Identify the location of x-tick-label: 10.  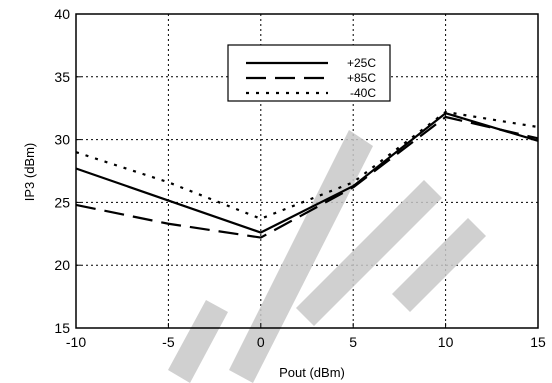
(446, 342).